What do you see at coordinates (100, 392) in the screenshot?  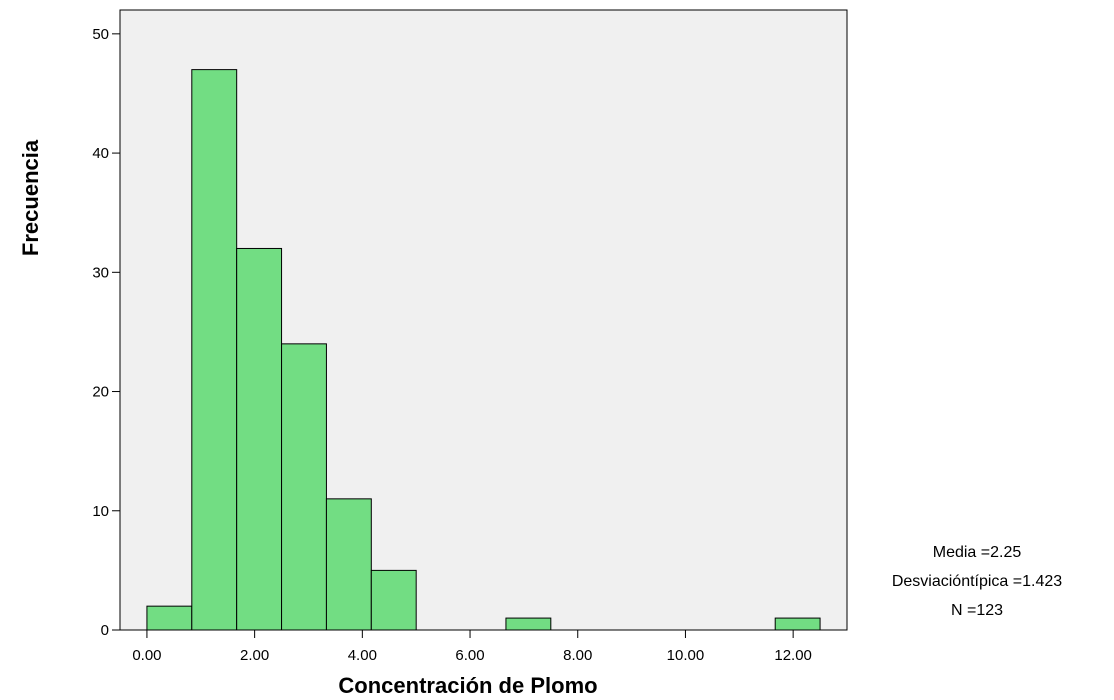 I see `y-tick-label: 20` at bounding box center [100, 392].